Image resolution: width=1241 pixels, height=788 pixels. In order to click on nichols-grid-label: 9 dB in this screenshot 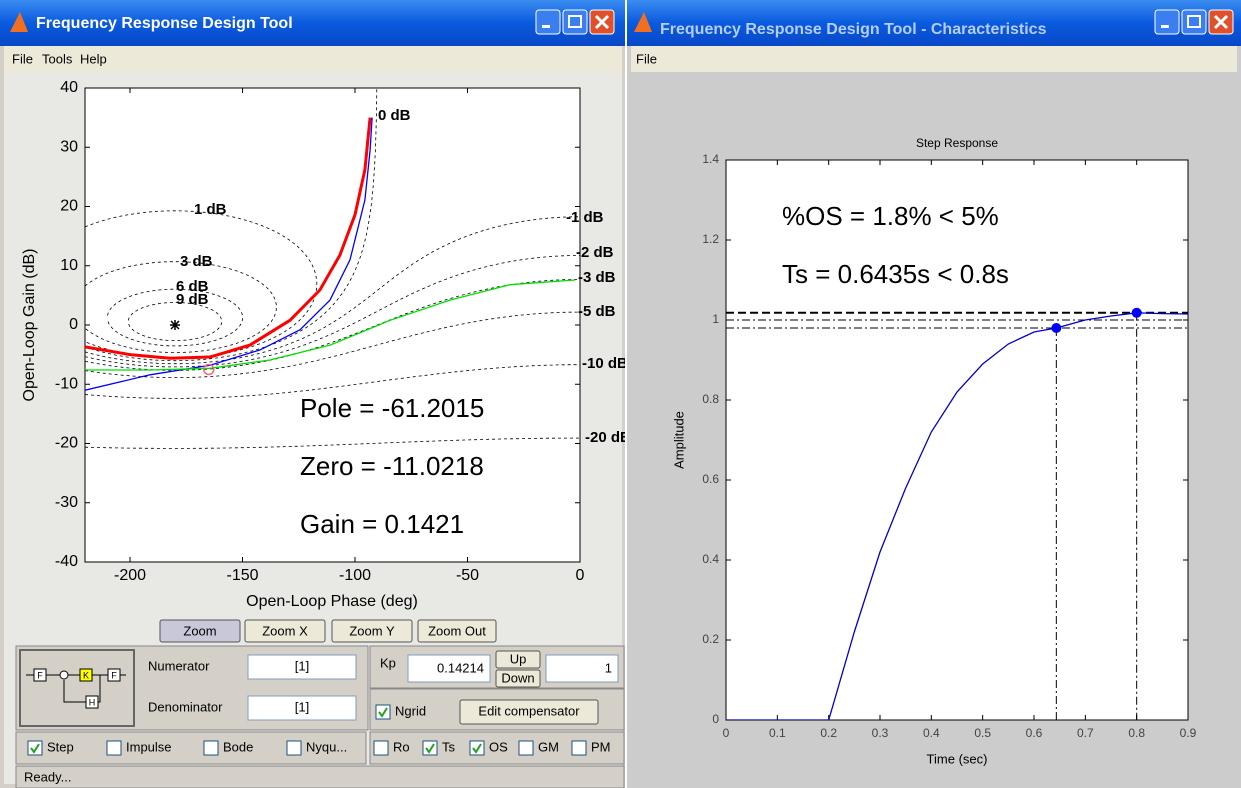, I will do `click(192, 299)`.